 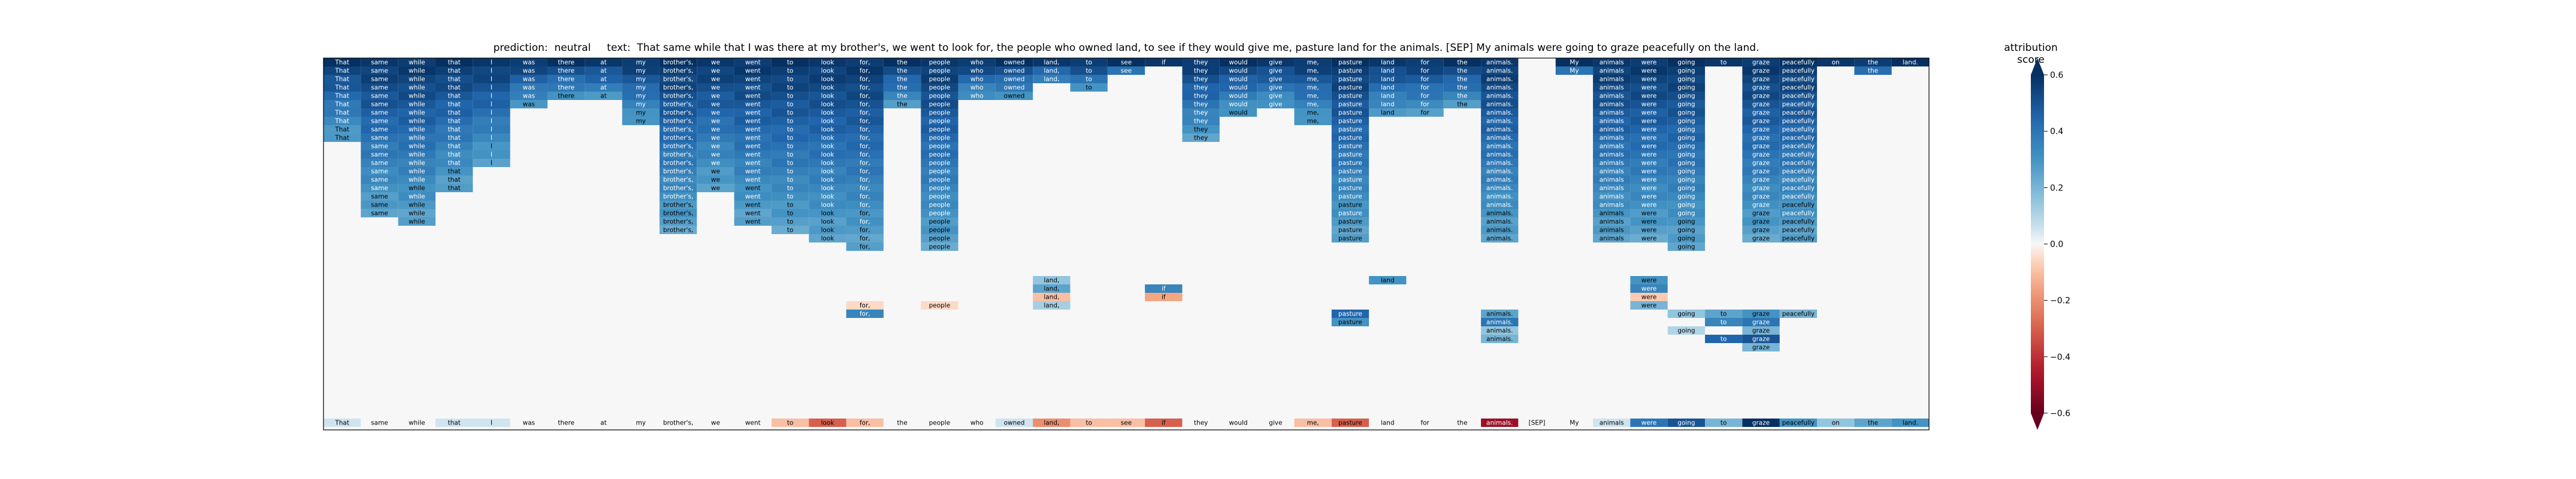 I want to click on token-label: [SEP], so click(x=1537, y=424).